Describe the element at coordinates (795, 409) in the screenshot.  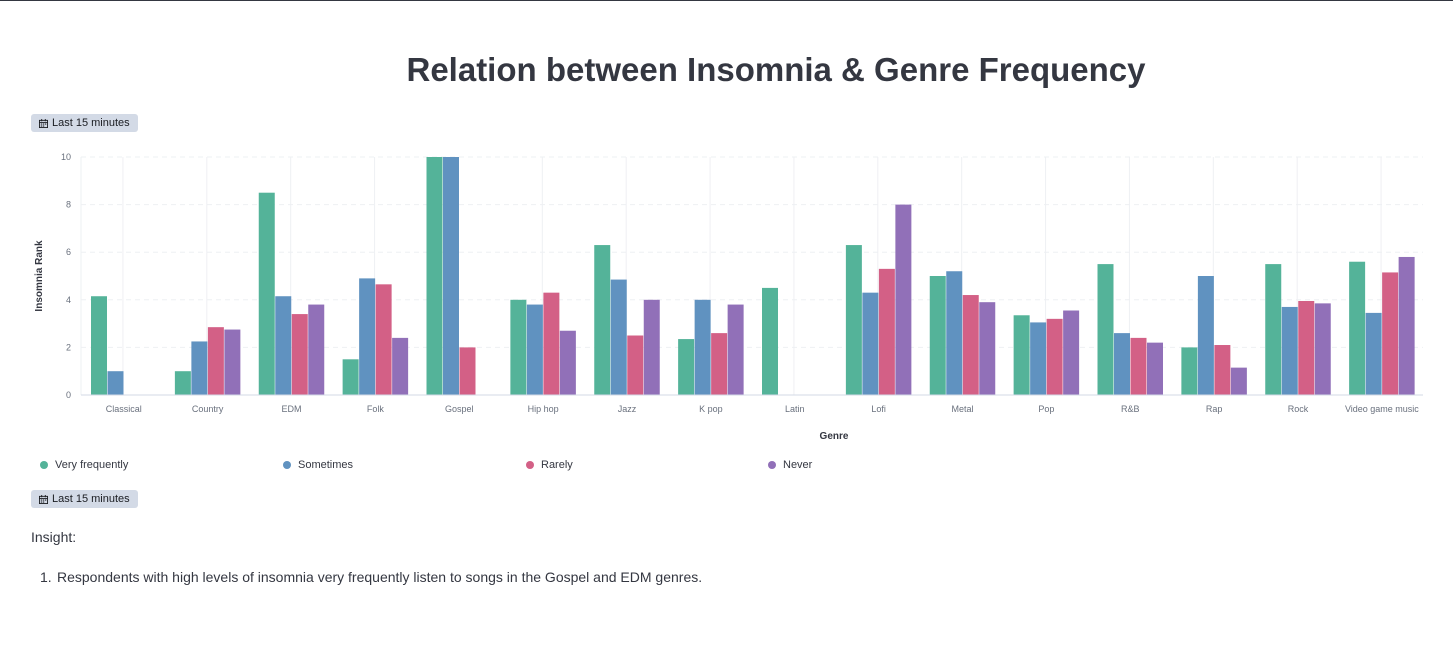
I see `x-tick-label: Latin` at that location.